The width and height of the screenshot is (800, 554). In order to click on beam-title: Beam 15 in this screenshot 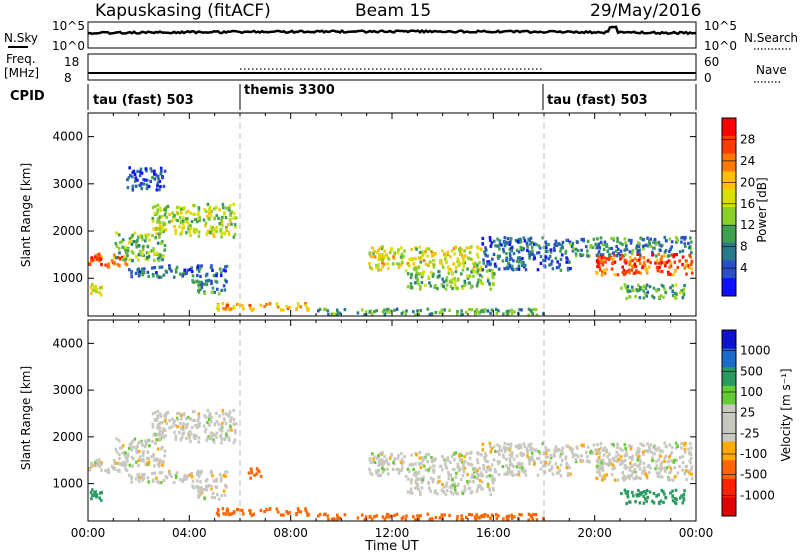, I will do `click(393, 11)`.